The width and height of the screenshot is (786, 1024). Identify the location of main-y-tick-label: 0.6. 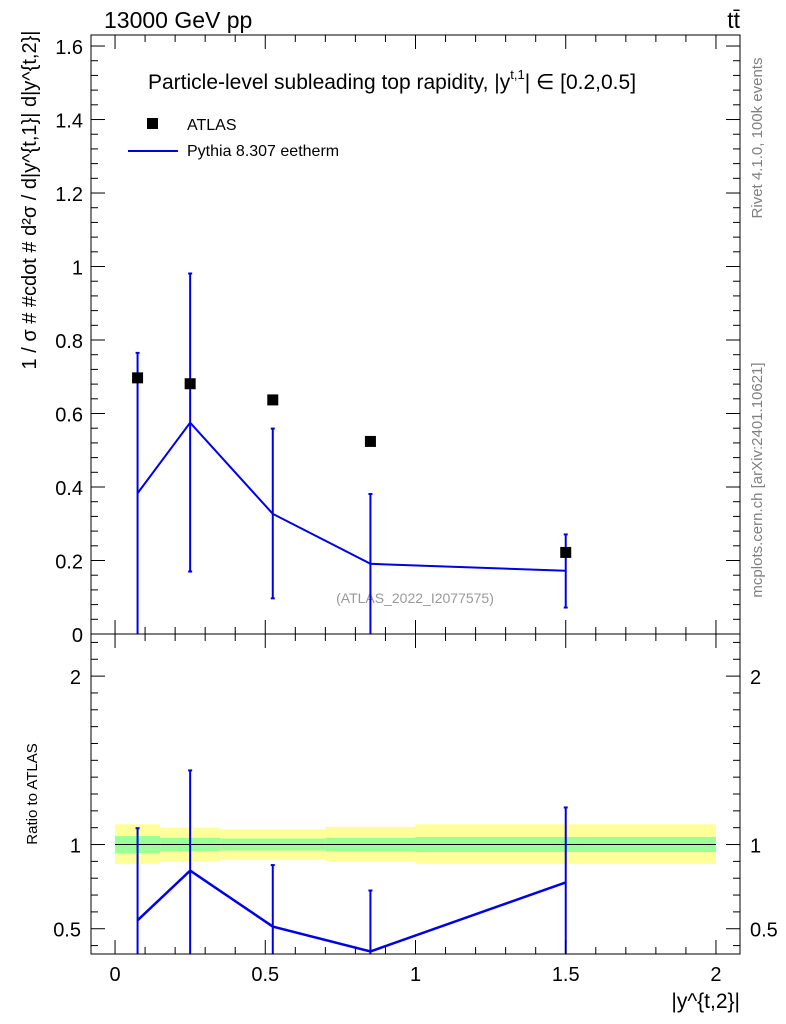
(69, 416).